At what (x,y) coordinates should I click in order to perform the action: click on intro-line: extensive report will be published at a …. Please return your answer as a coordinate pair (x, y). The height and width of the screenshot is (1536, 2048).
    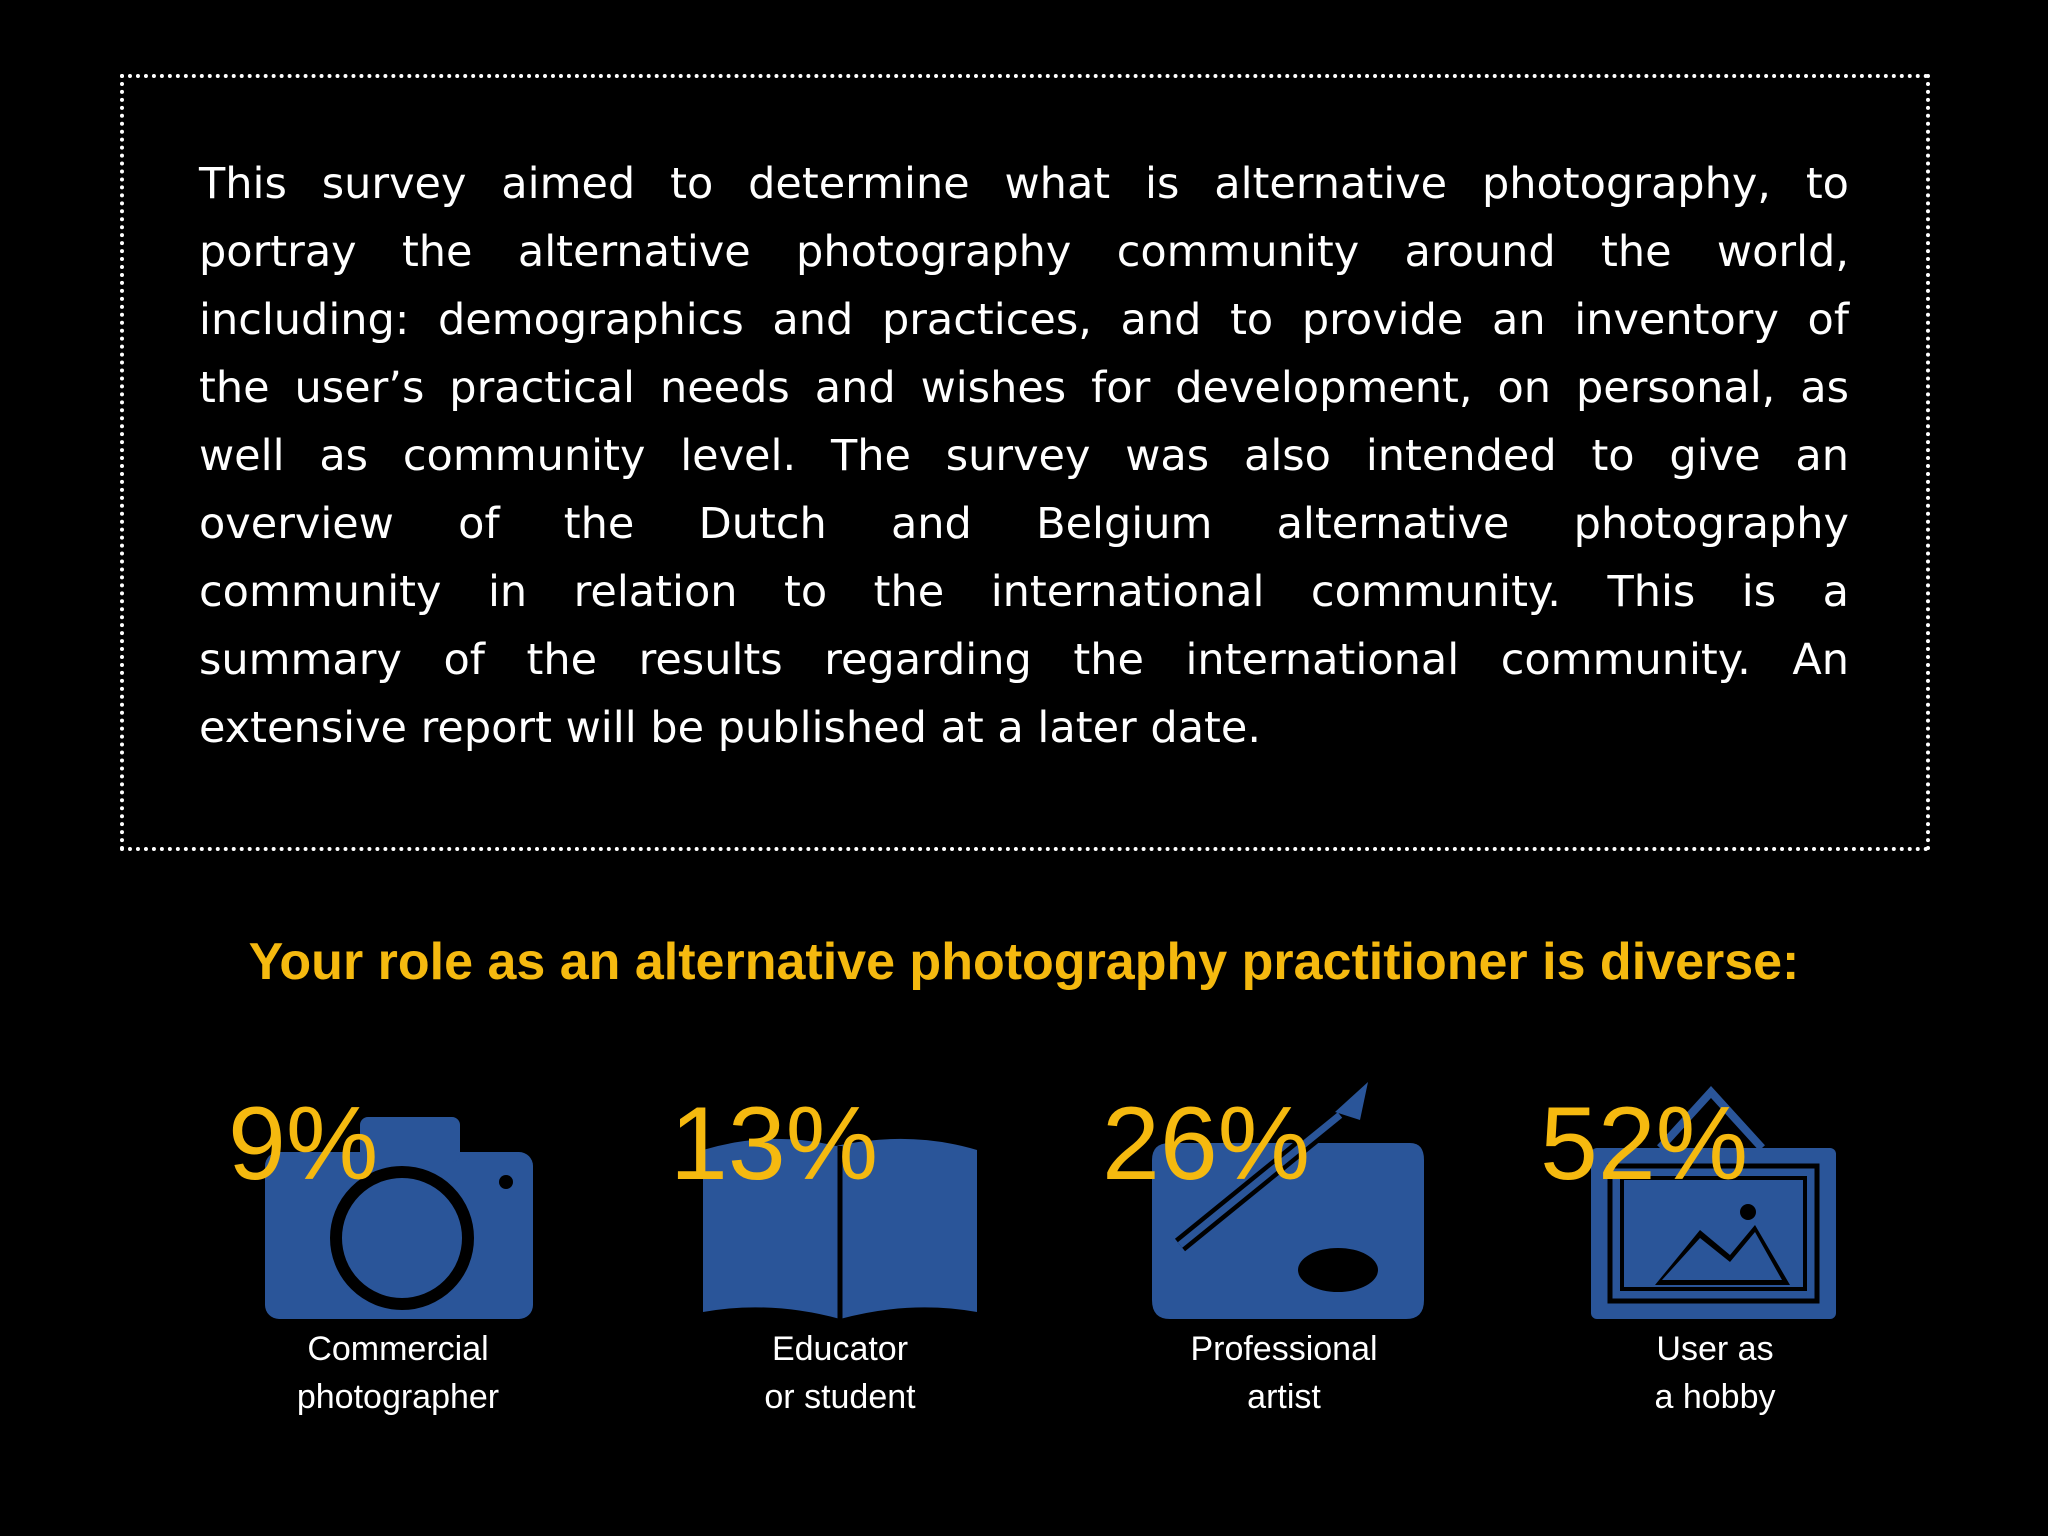
    Looking at the image, I should click on (730, 728).